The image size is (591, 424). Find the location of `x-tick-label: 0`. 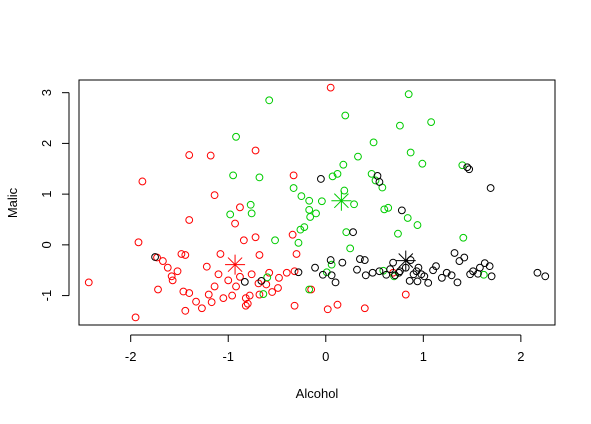

x-tick-label: 0 is located at coordinates (325, 356).